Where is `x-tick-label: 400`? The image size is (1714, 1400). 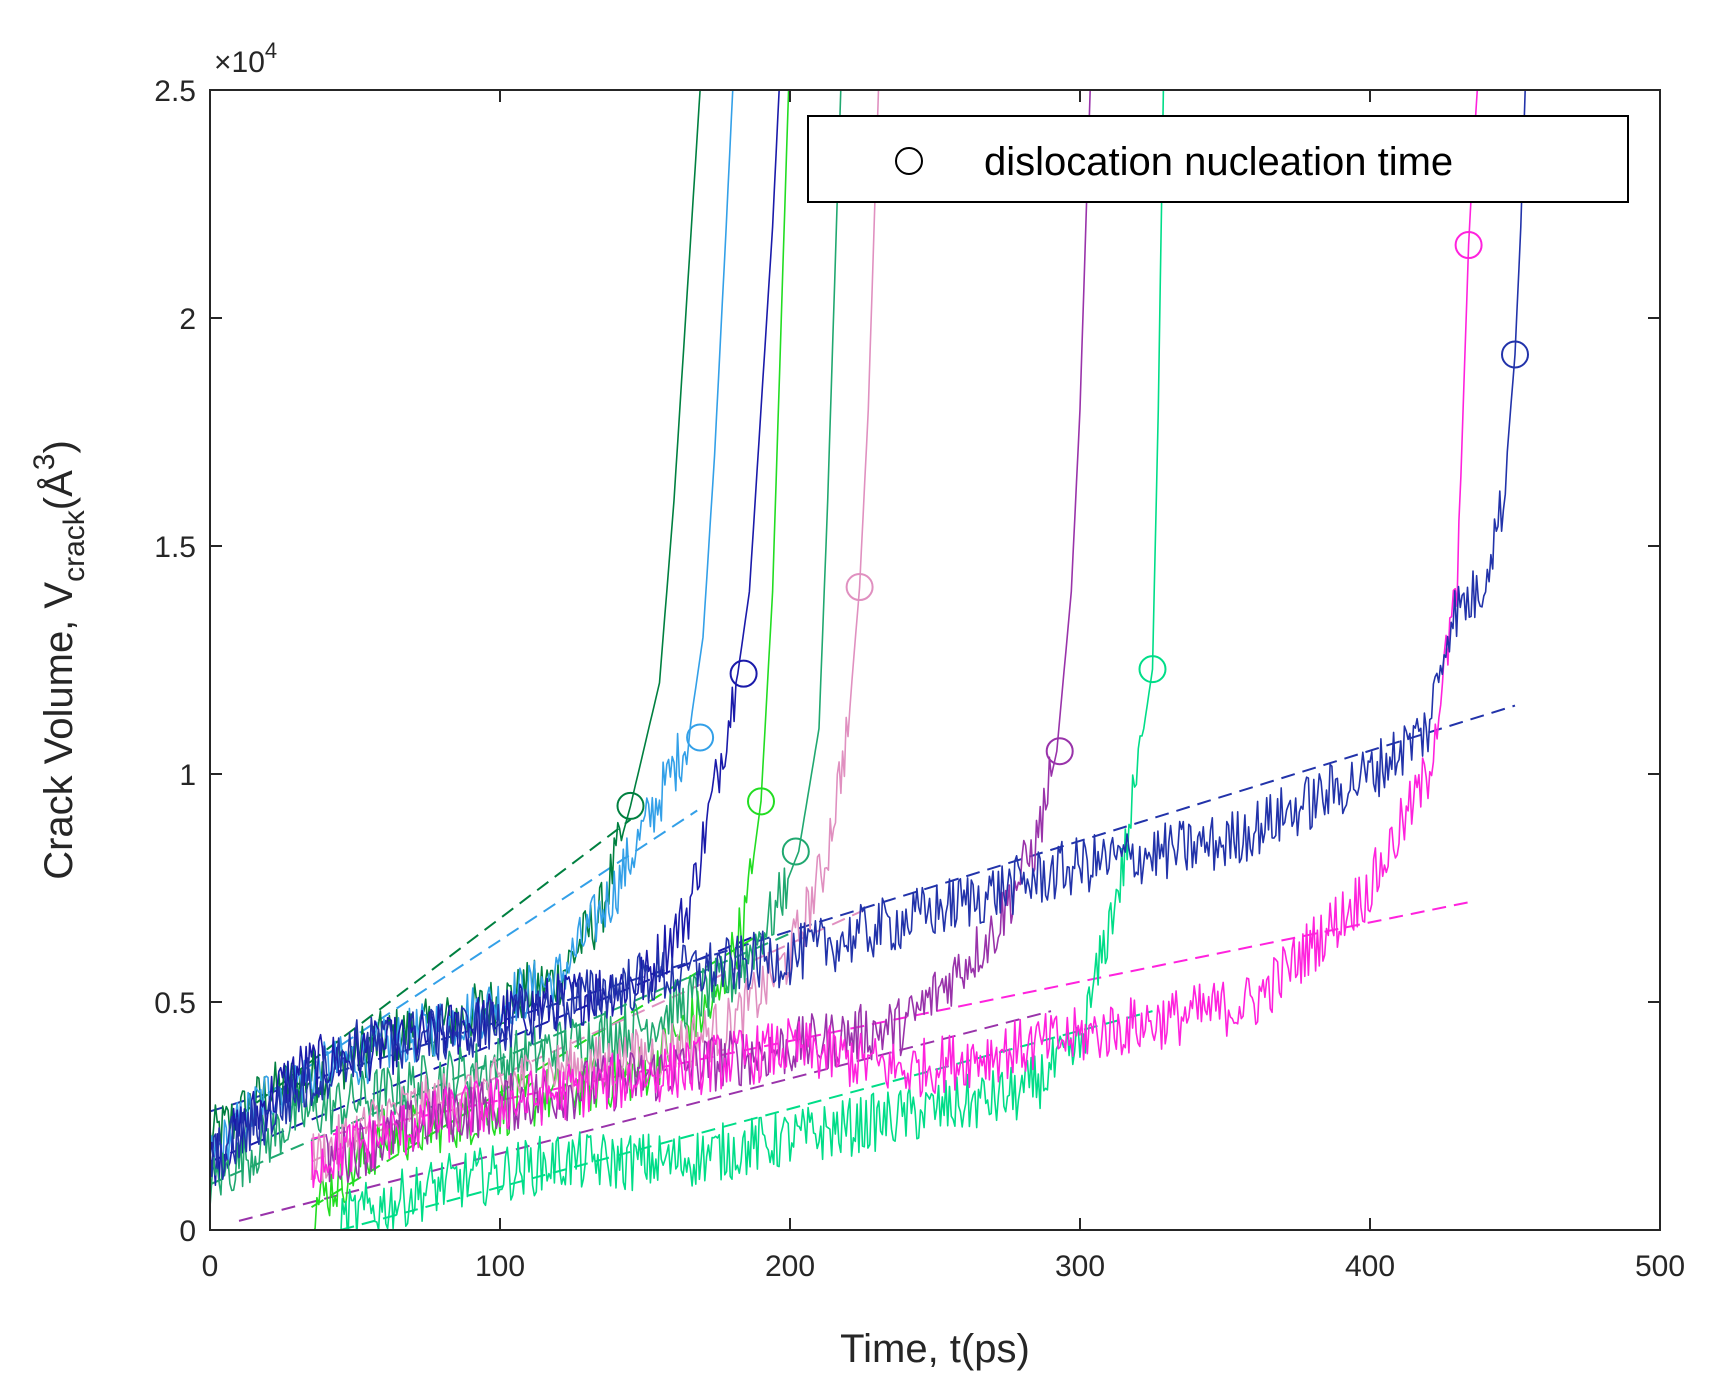 x-tick-label: 400 is located at coordinates (1370, 1266).